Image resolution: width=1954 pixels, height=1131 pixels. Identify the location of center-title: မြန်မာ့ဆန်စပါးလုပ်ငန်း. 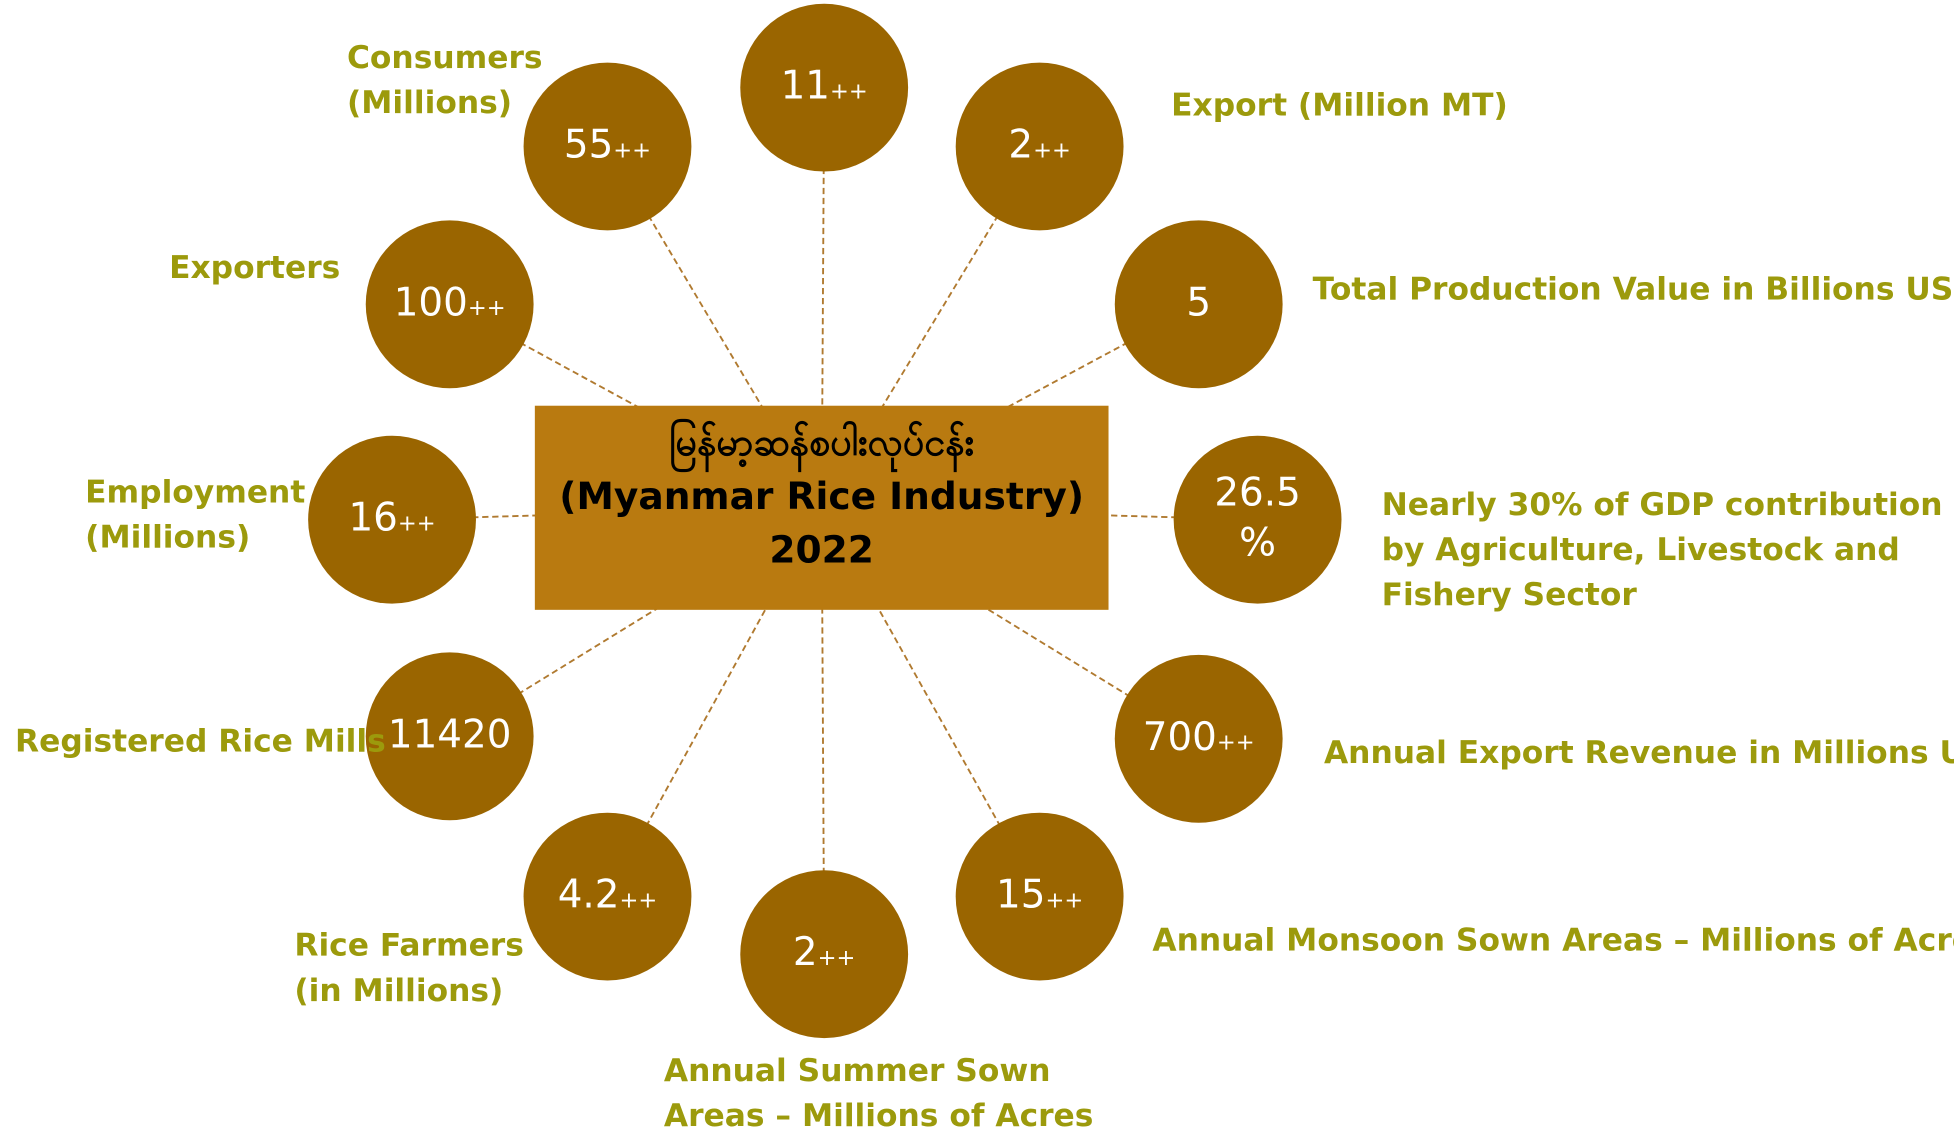
(821, 446).